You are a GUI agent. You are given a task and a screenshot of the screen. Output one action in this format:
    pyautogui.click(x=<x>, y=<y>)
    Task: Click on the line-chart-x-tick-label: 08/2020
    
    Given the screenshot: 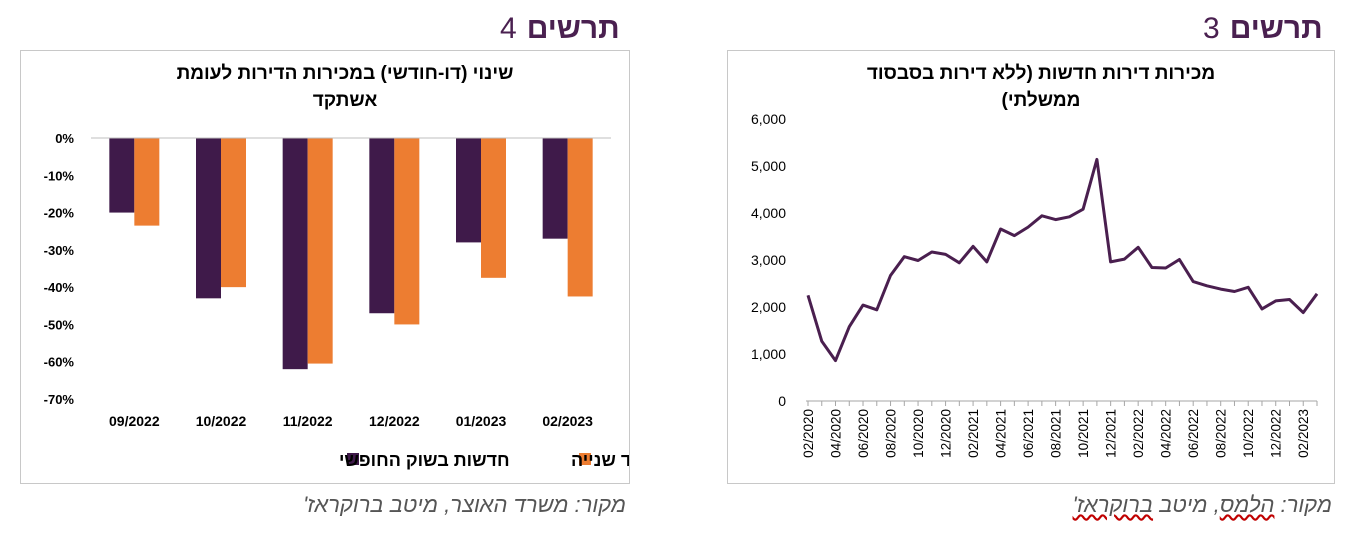 What is the action you would take?
    pyautogui.click(x=891, y=433)
    